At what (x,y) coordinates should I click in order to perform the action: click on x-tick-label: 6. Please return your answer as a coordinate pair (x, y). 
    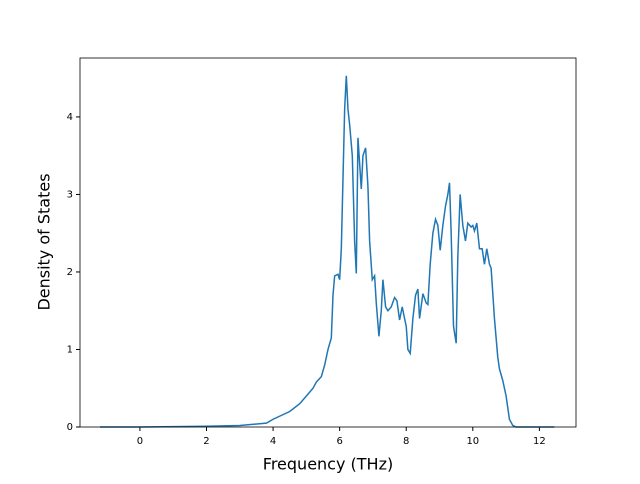
    Looking at the image, I should click on (339, 441).